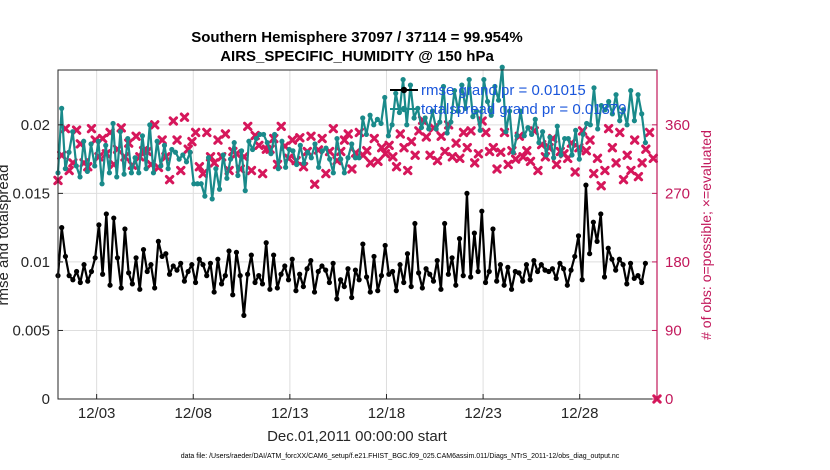  Describe the element at coordinates (677, 193) in the screenshot. I see `y-right-tick-label: 270` at that location.